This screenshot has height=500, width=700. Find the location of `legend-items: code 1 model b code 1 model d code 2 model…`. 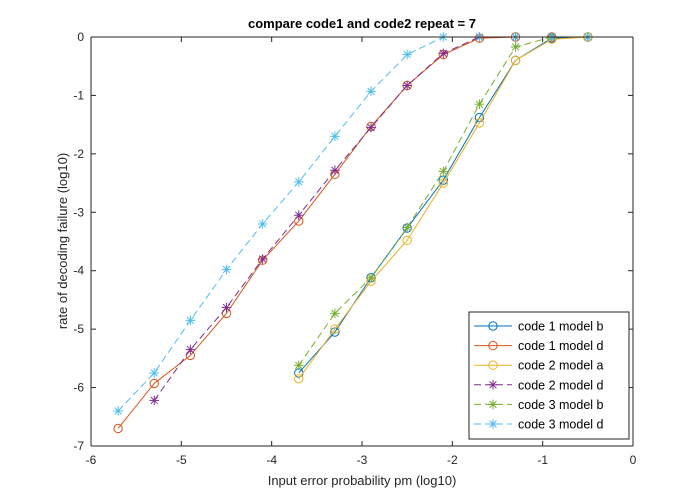

legend-items: code 1 model b code 1 model d code 2 model… is located at coordinates (539, 376).